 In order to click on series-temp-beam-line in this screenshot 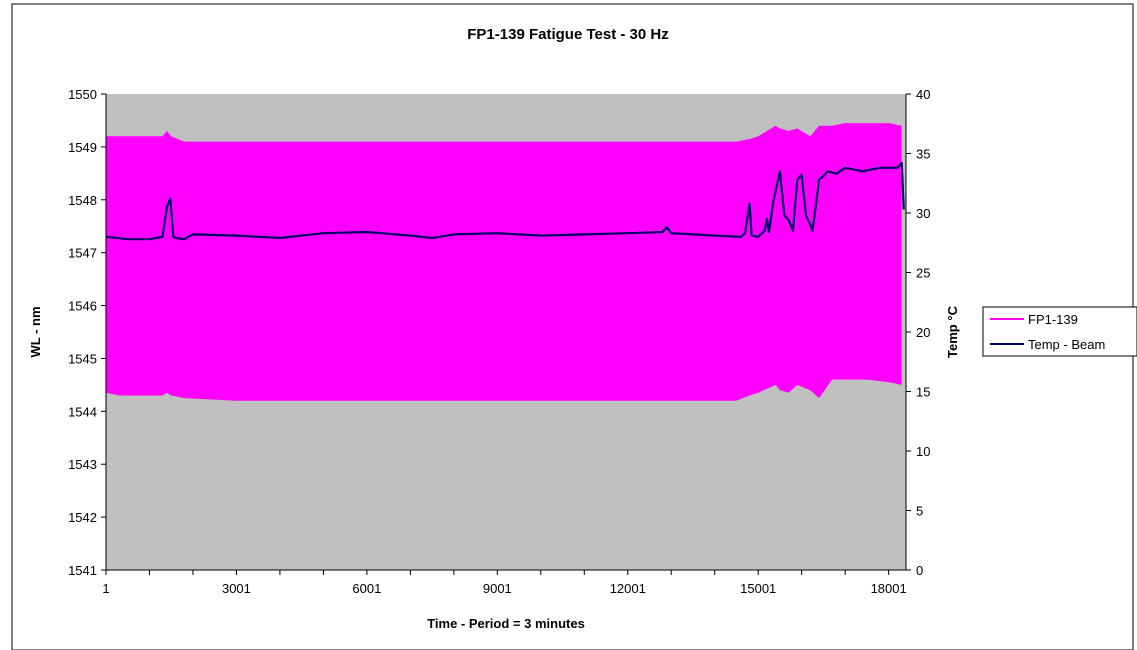, I will do `click(505, 201)`.